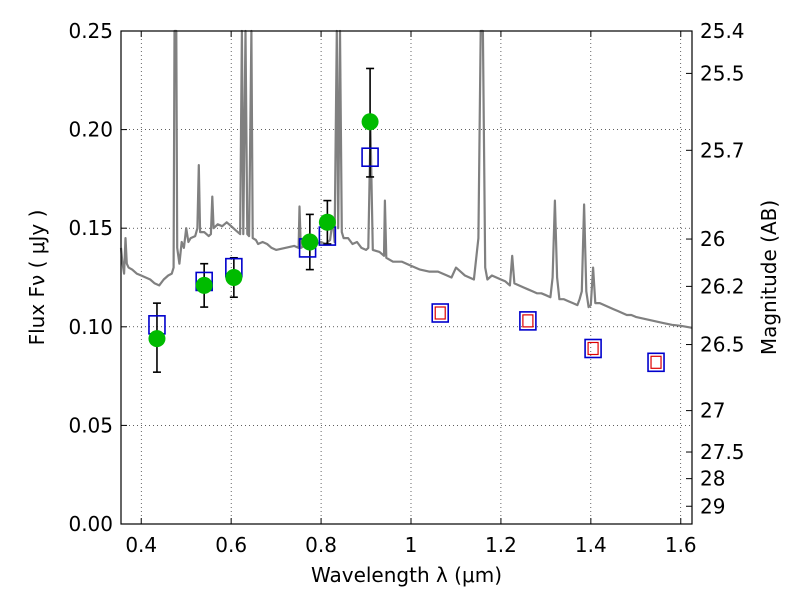 The height and width of the screenshot is (600, 800). Describe the element at coordinates (321, 545) in the screenshot. I see `x-tick-label: 0.8` at that location.